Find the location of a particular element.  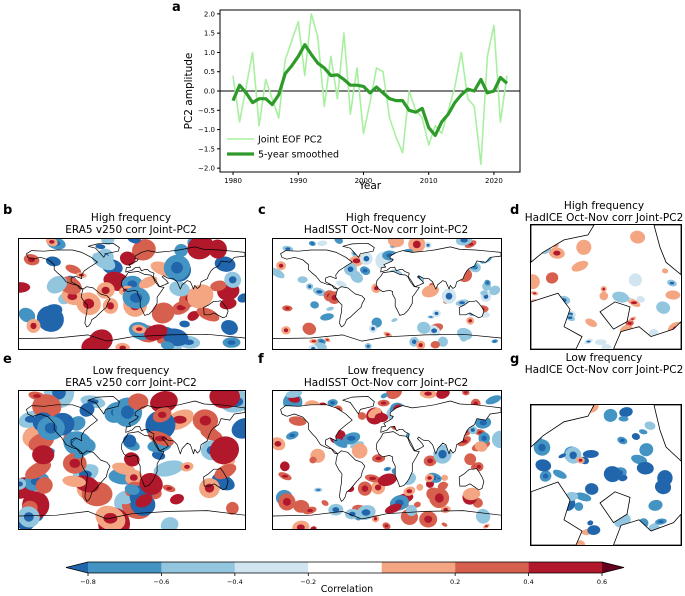

coastline-e is located at coordinates (132, 458).